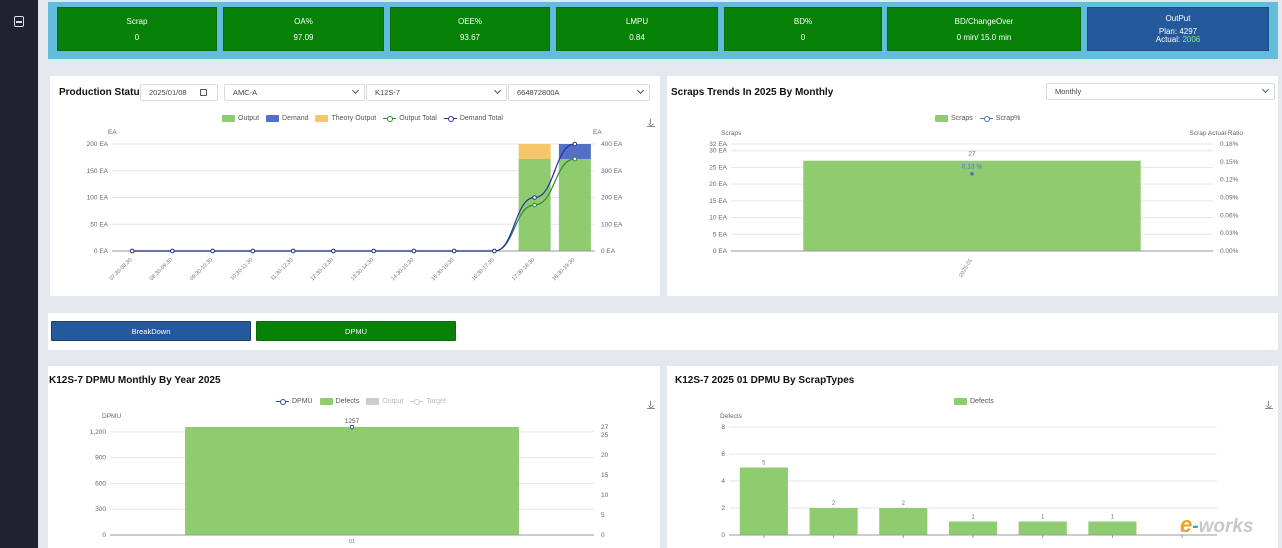 This screenshot has height=548, width=1282. Describe the element at coordinates (203, 92) in the screenshot. I see `calendar-icon` at that location.